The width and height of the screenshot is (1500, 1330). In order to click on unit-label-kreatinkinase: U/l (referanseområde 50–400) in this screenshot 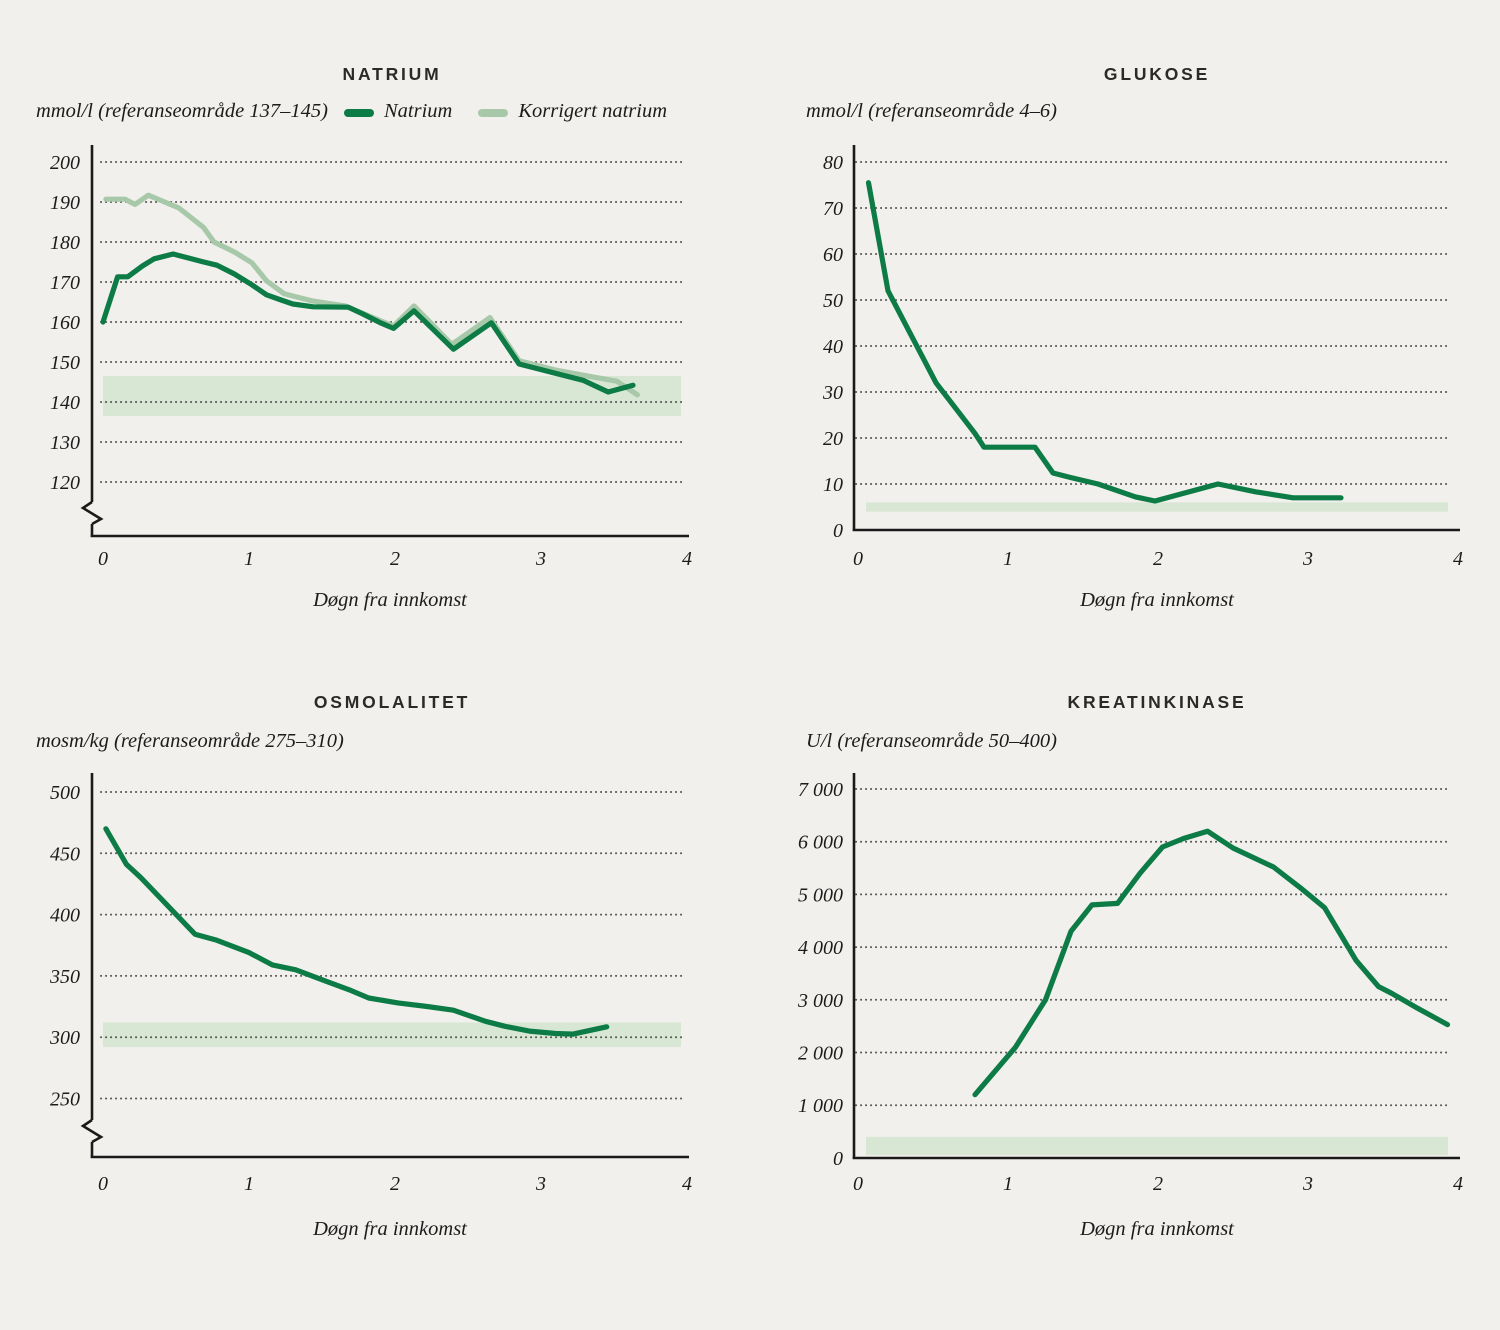, I will do `click(931, 741)`.